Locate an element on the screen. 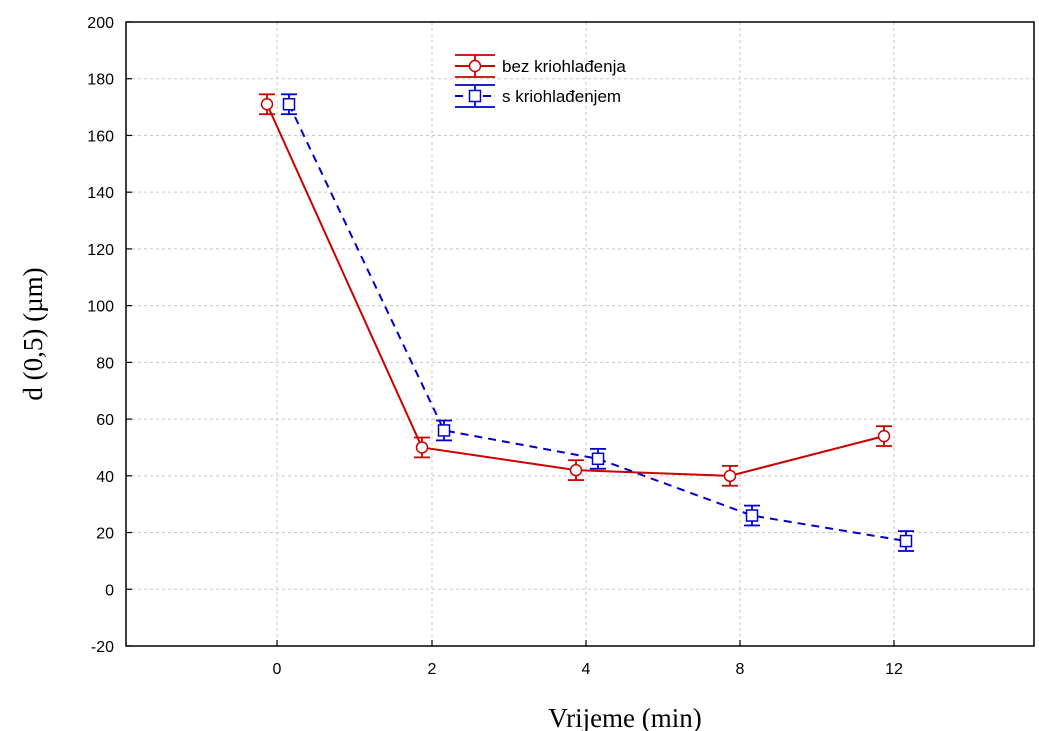 The image size is (1039, 731). y-tick-label: 60 is located at coordinates (105, 420).